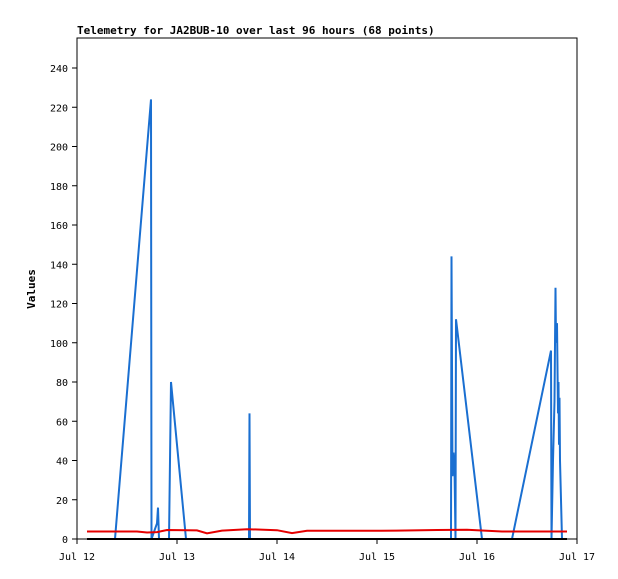 The width and height of the screenshot is (618, 579). Describe the element at coordinates (377, 557) in the screenshot. I see `x-tick-label: Jul 15` at that location.